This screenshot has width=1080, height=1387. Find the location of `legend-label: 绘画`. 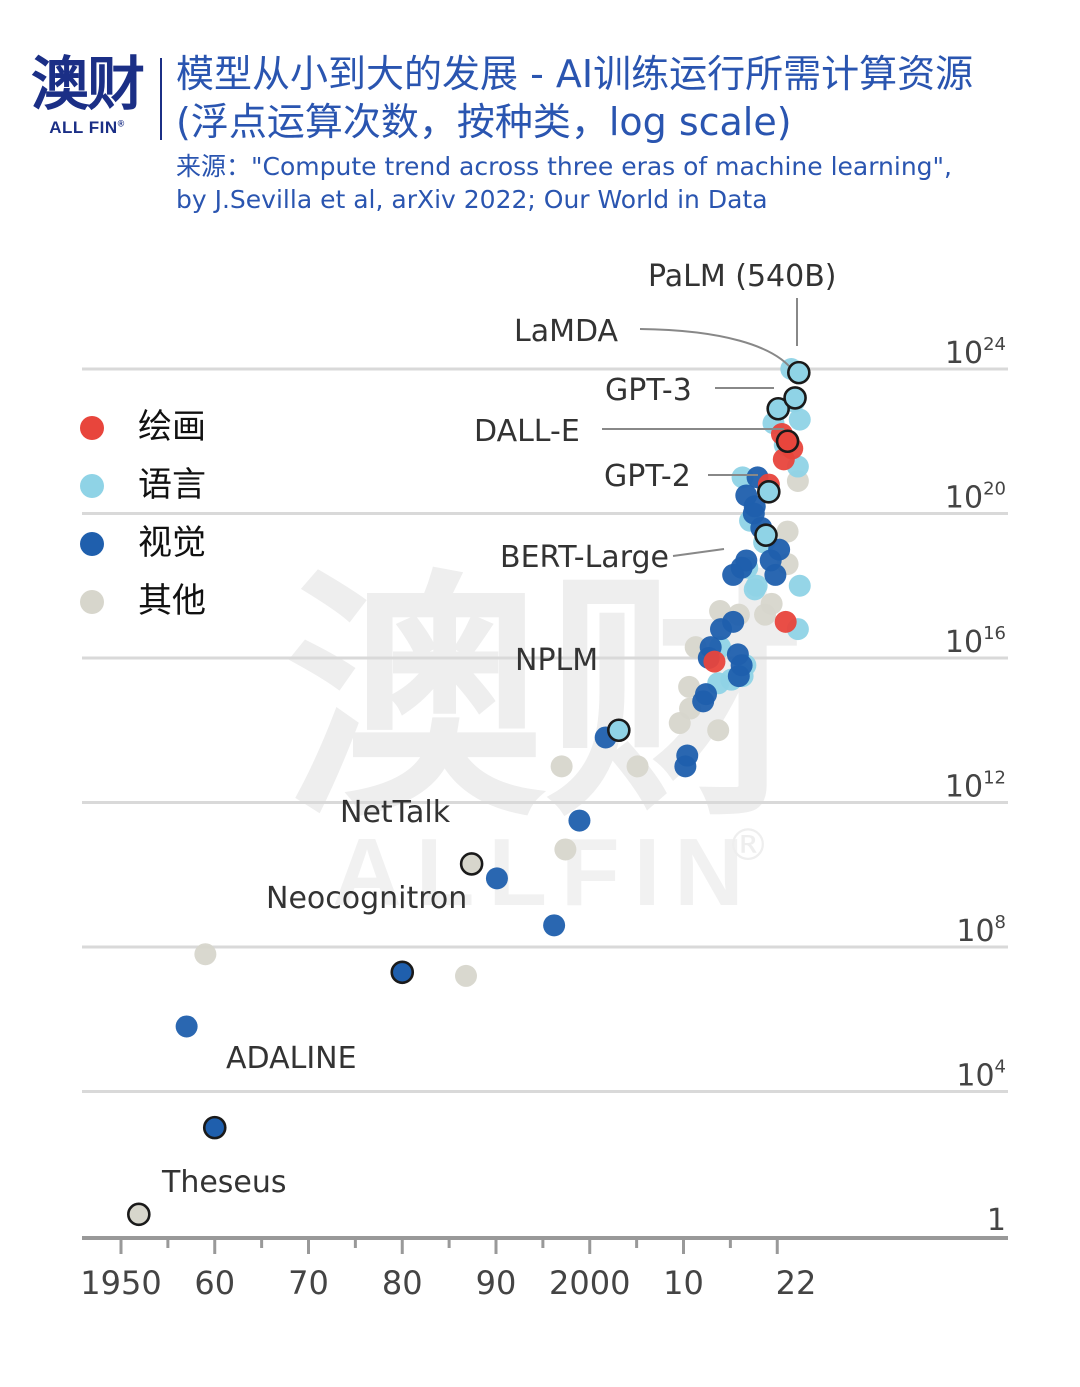

legend-label: 绘画 is located at coordinates (172, 427).